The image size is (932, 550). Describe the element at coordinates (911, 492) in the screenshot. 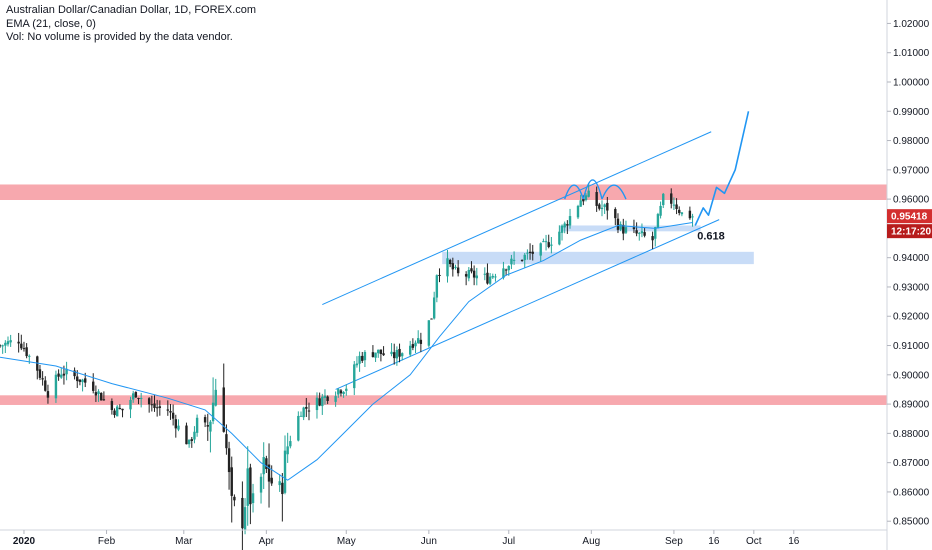

I see `price-tick-label: 0.86000` at that location.